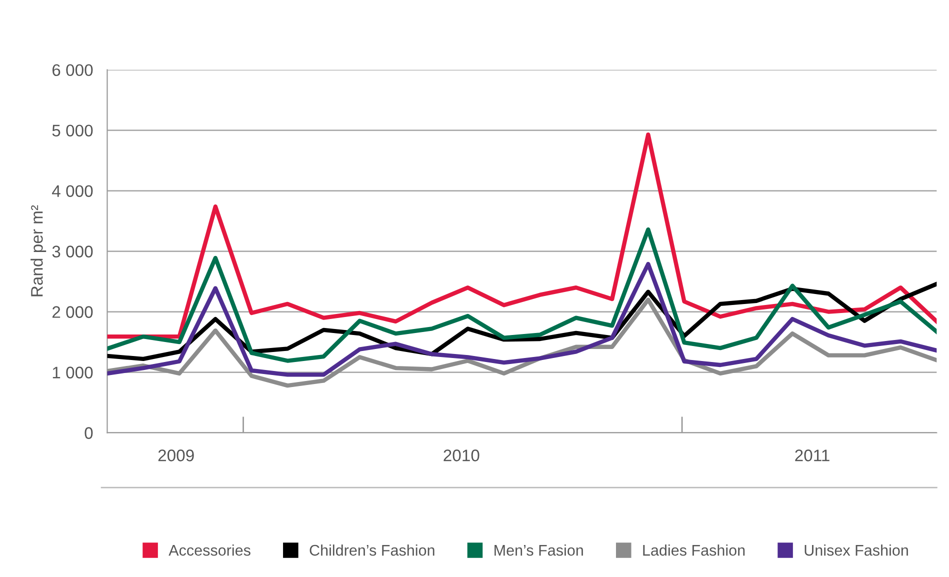  Describe the element at coordinates (462, 456) in the screenshot. I see `text: 2010` at that location.